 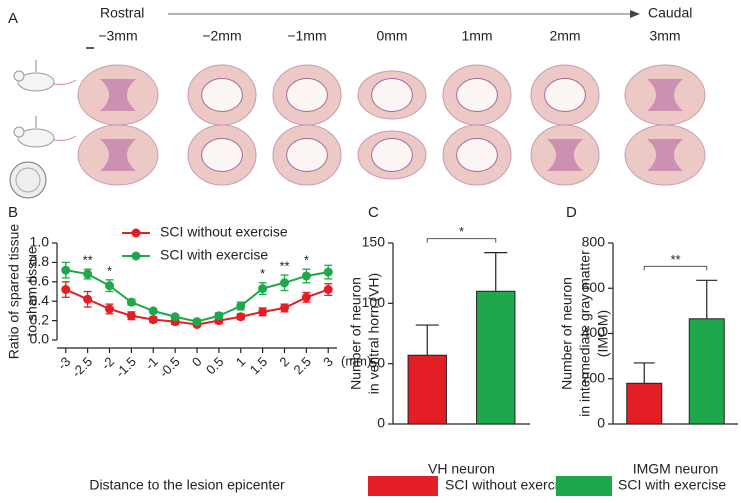 What do you see at coordinates (14, 292) in the screenshot?
I see `y-axis-label: Ratio of spared tissue` at bounding box center [14, 292].